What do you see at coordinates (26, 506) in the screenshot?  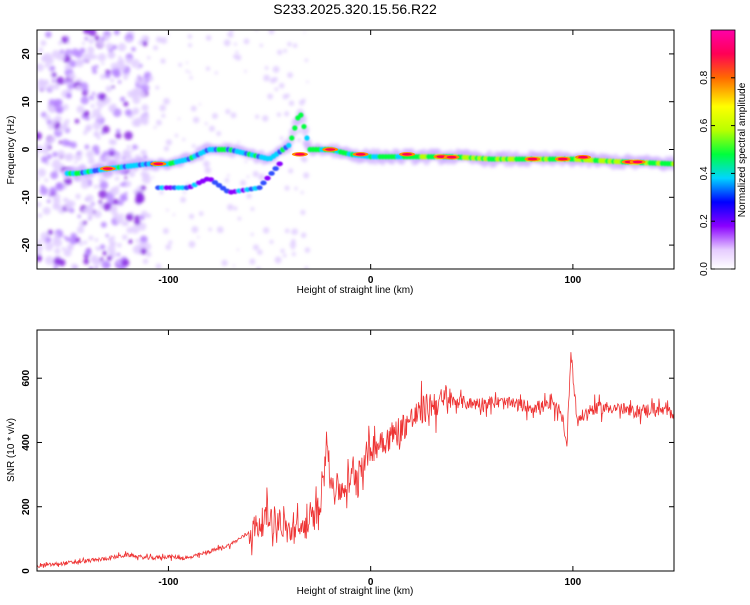 I see `y-tick-label: 200` at bounding box center [26, 506].